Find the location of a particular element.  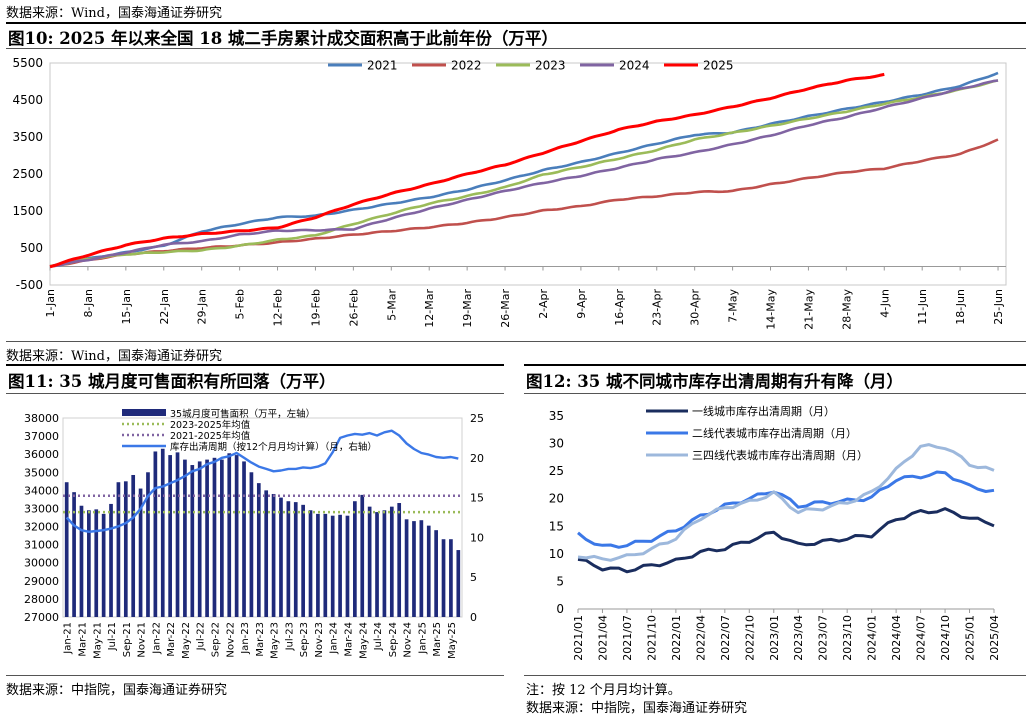

fig12-xtick-label: 2023/04 is located at coordinates (798, 638).